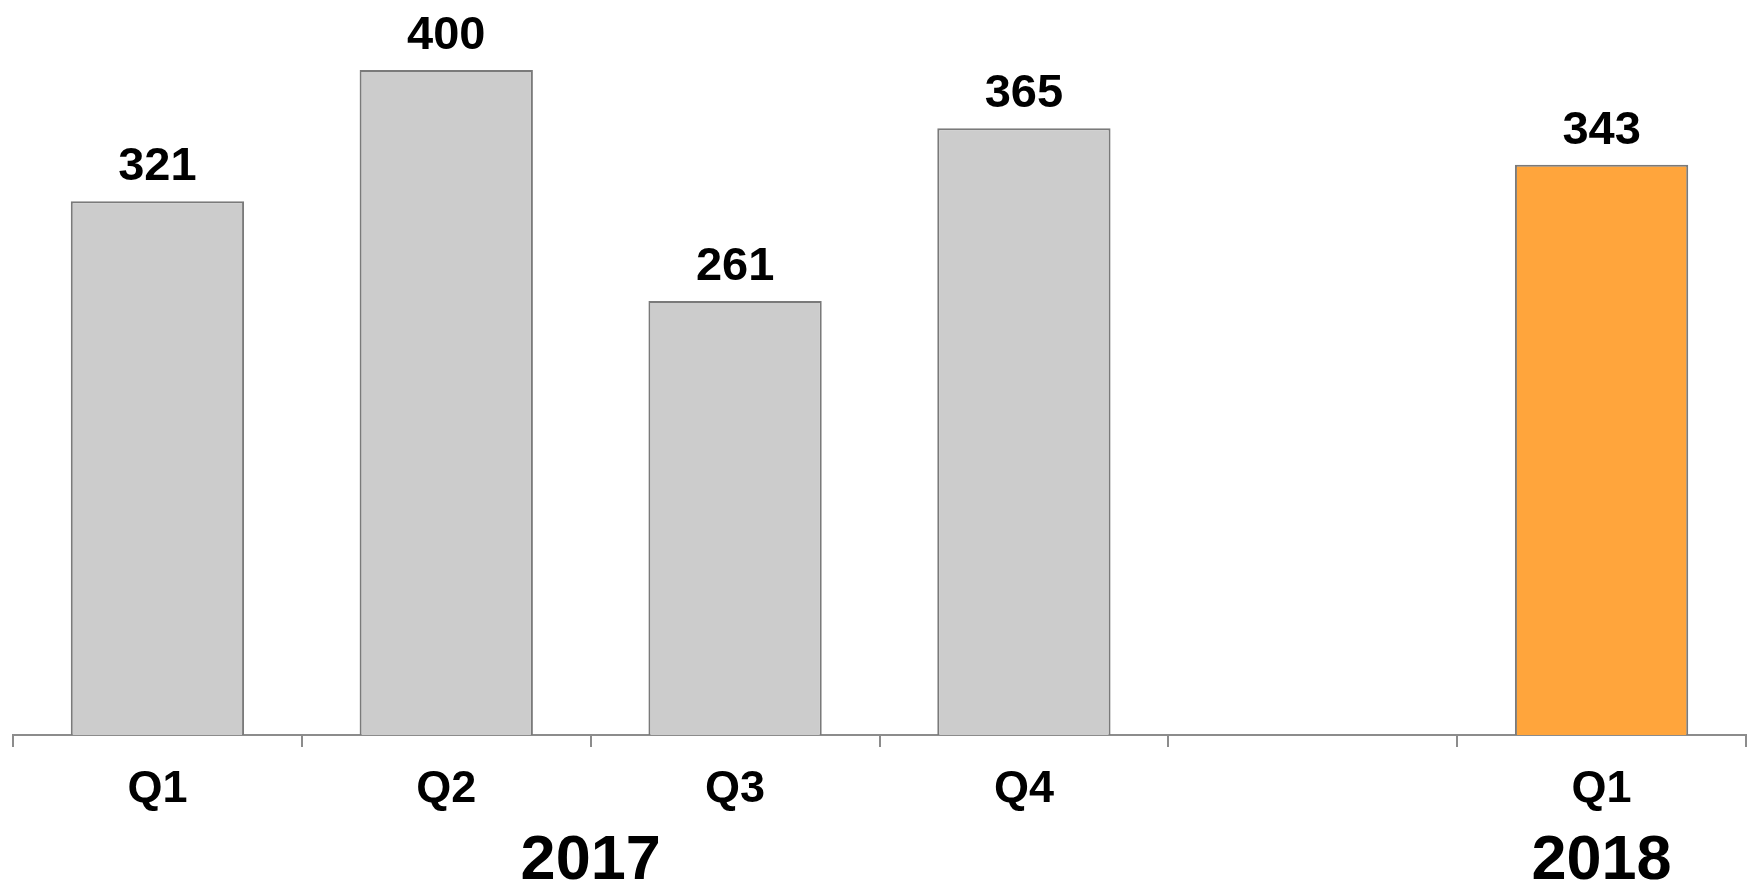 This screenshot has width=1747, height=889. Describe the element at coordinates (735, 787) in the screenshot. I see `x-tick-label: Q3` at that location.